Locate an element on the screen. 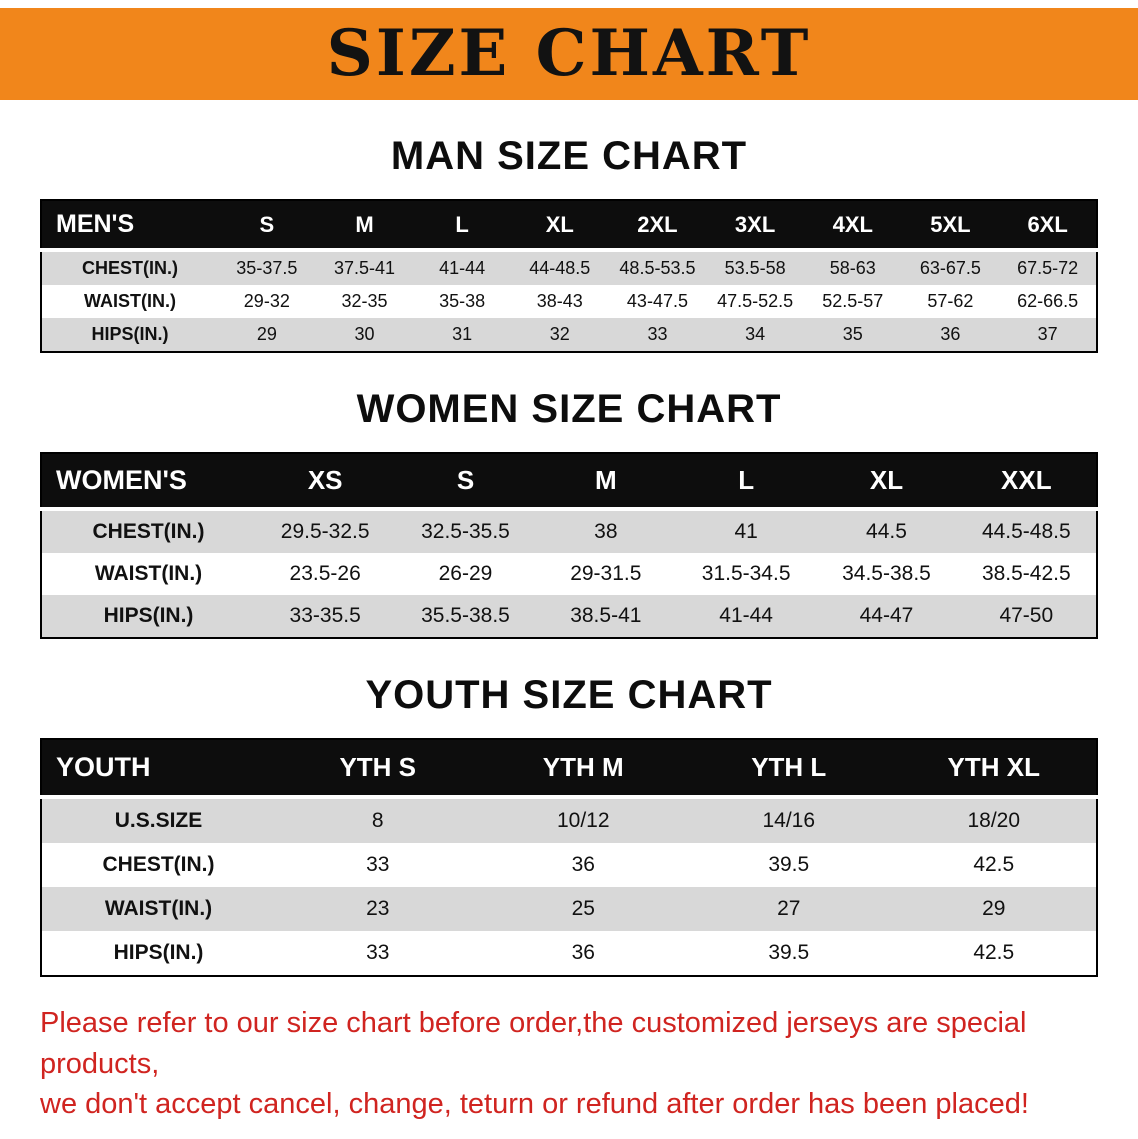  size-value-cell: 23.5-26 is located at coordinates (325, 573).